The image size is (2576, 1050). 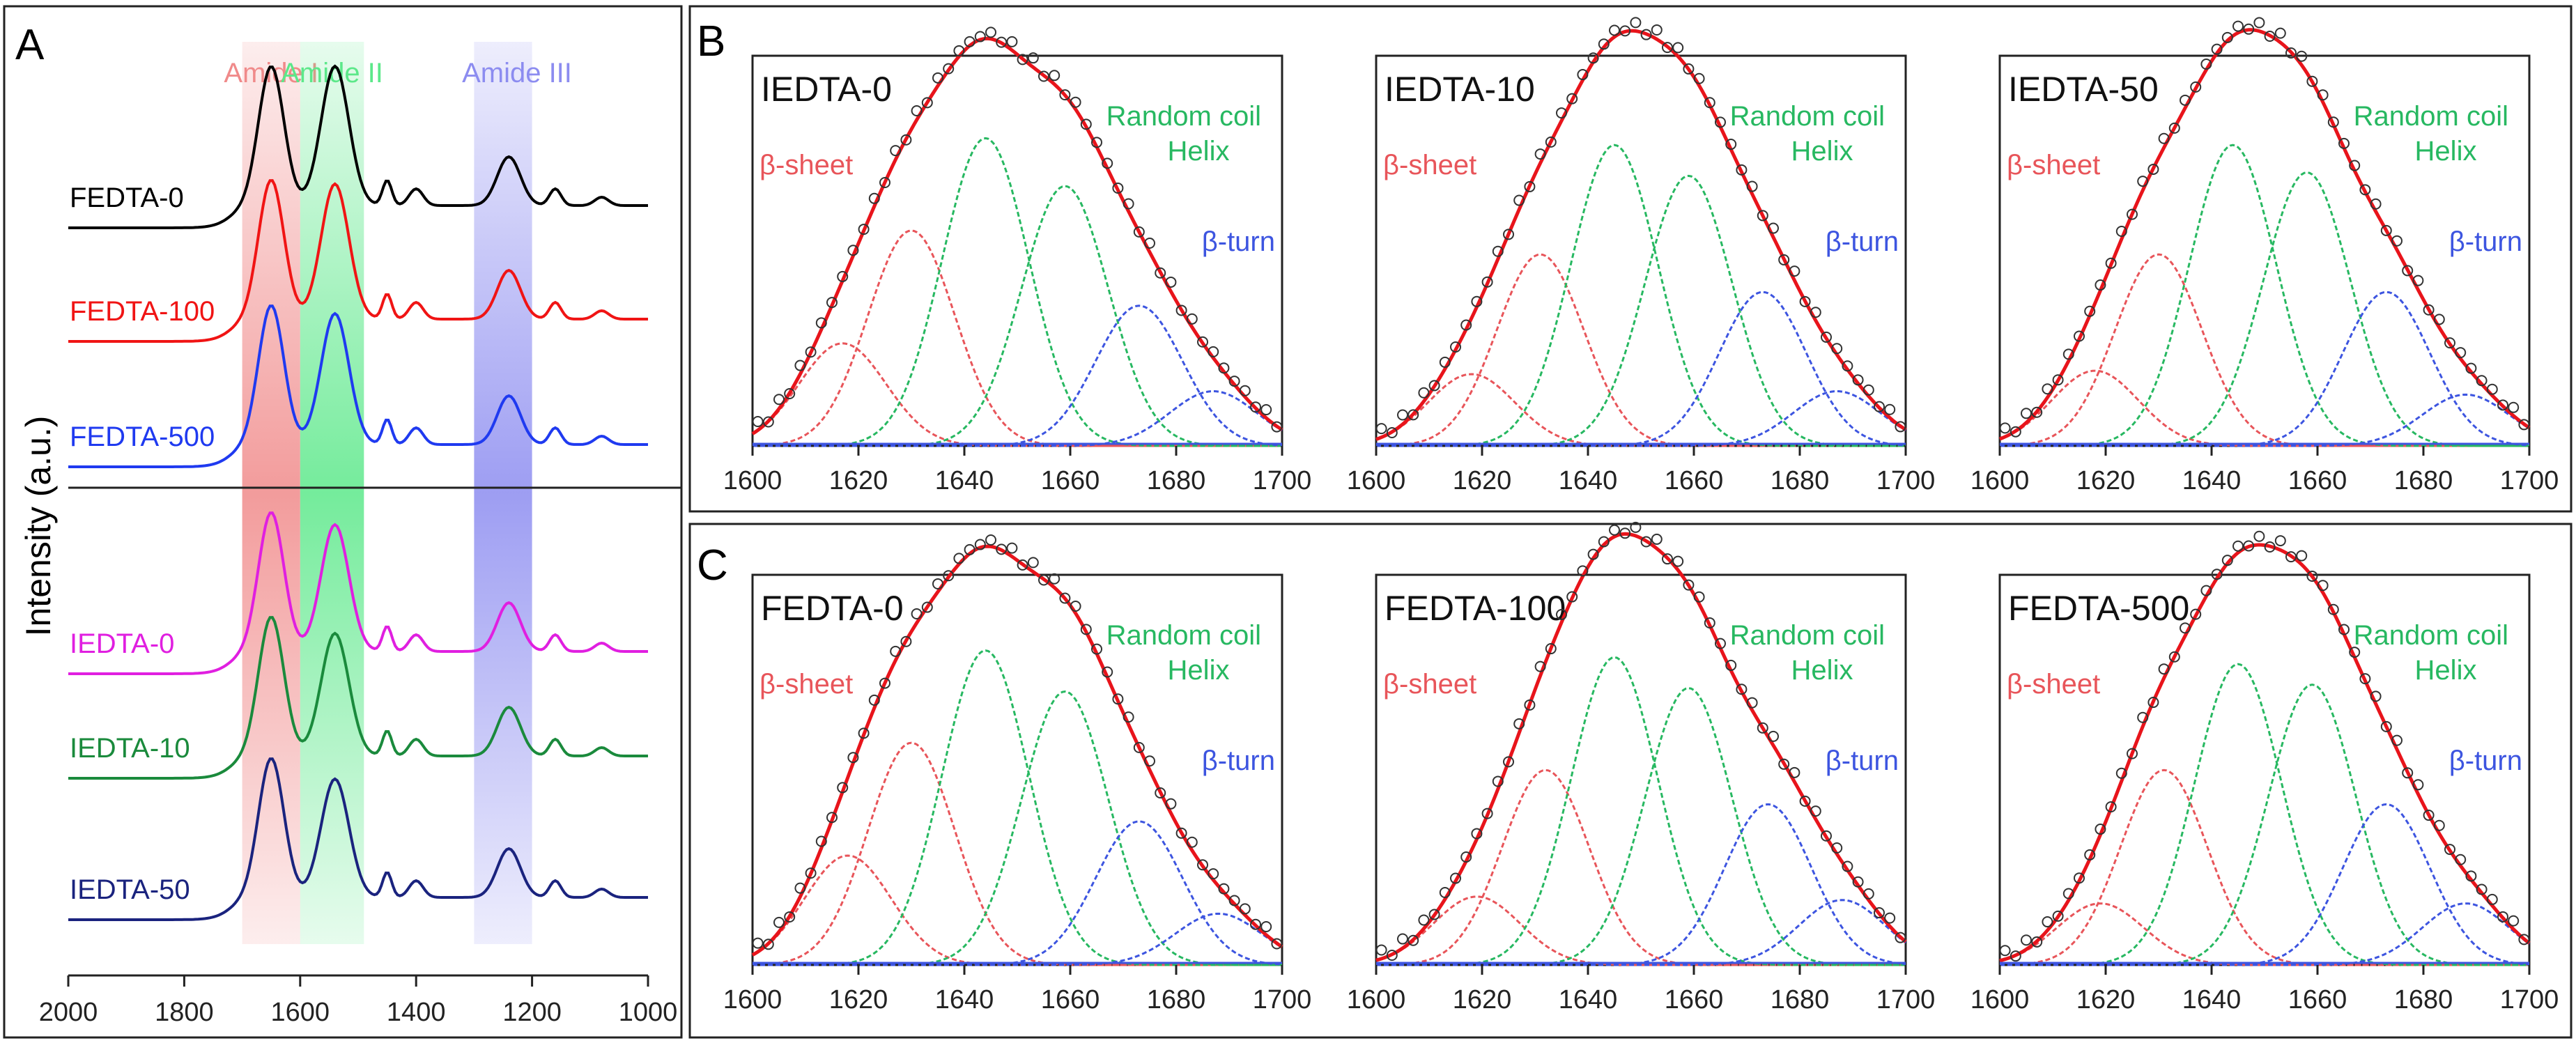 I want to click on x-tick-label: 1600, so click(x=2000, y=480).